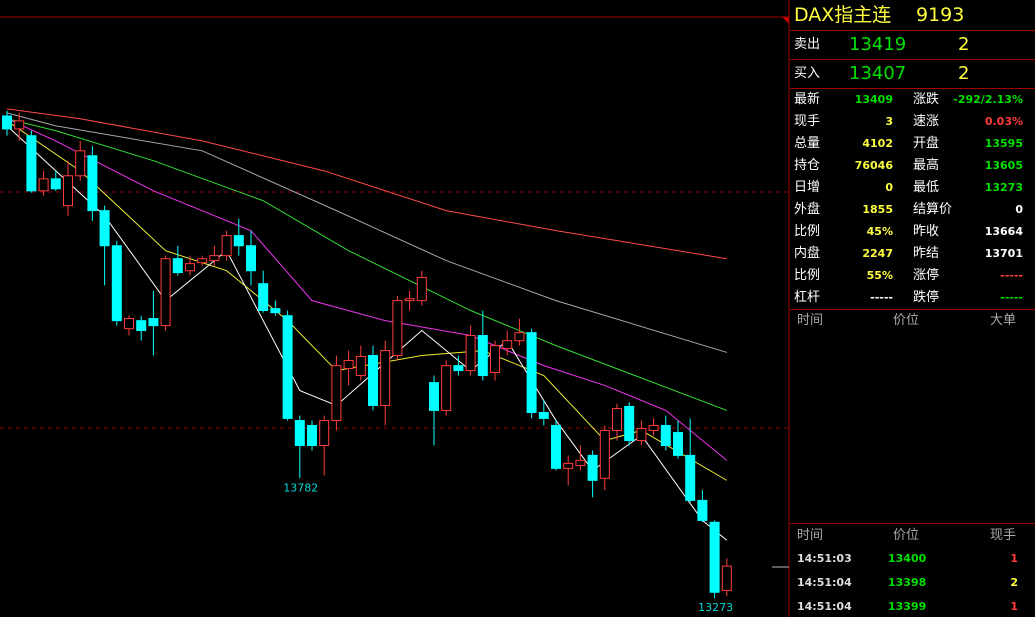 Image resolution: width=1035 pixels, height=617 pixels. I want to click on stat-value: 2247, so click(877, 253).